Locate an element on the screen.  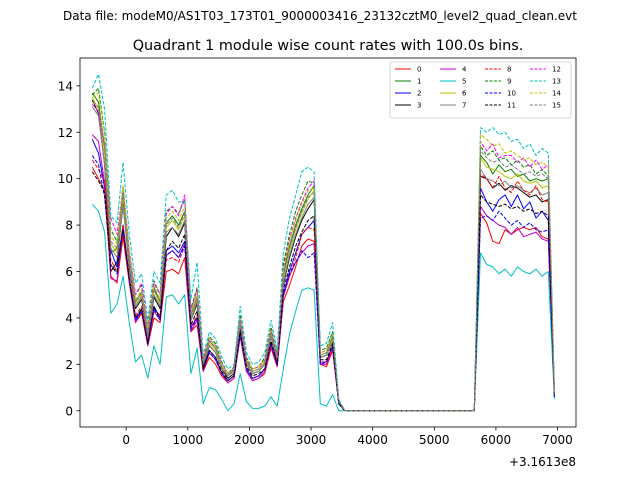
y-tick-label: 6 is located at coordinates (69, 272).